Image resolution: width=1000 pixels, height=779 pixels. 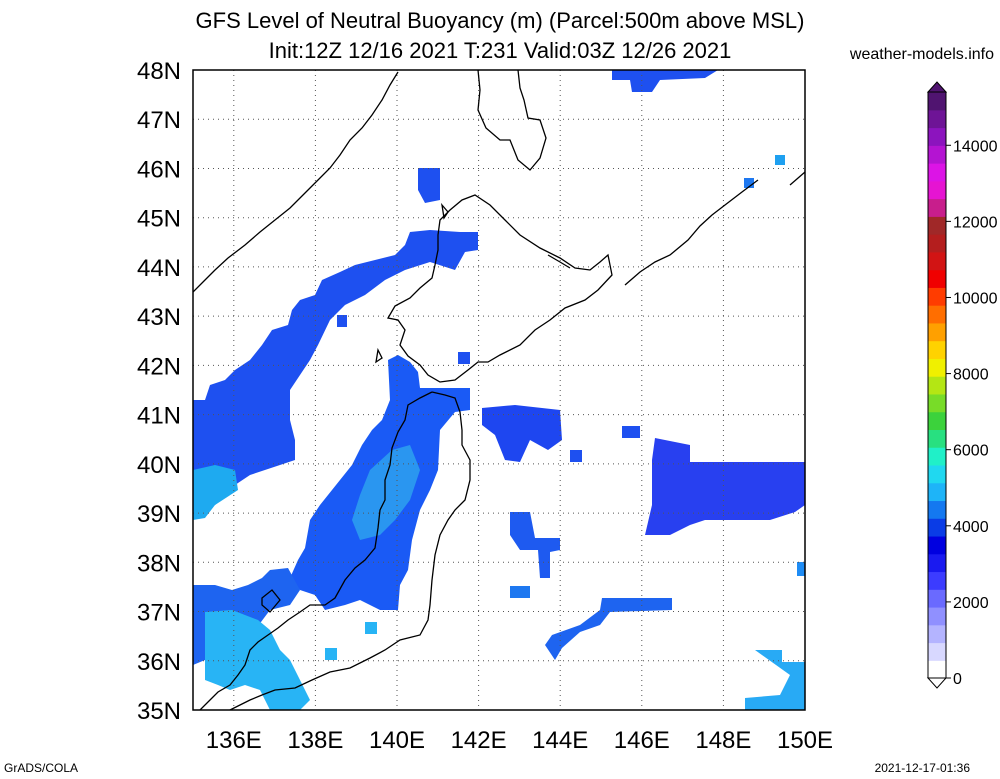 What do you see at coordinates (723, 740) in the screenshot?
I see `lon-tick-label: 148E` at bounding box center [723, 740].